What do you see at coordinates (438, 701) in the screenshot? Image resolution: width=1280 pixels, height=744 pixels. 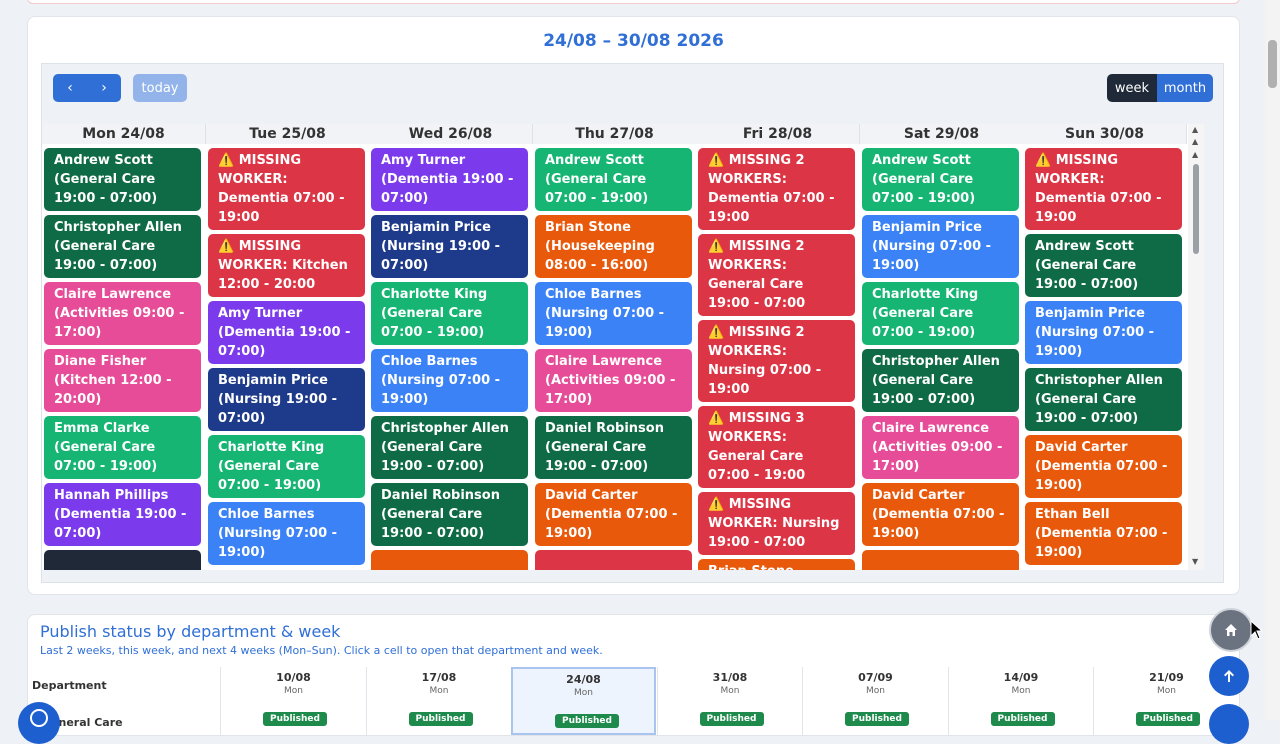 I see `week-column: 17/08 Mon Published` at bounding box center [438, 701].